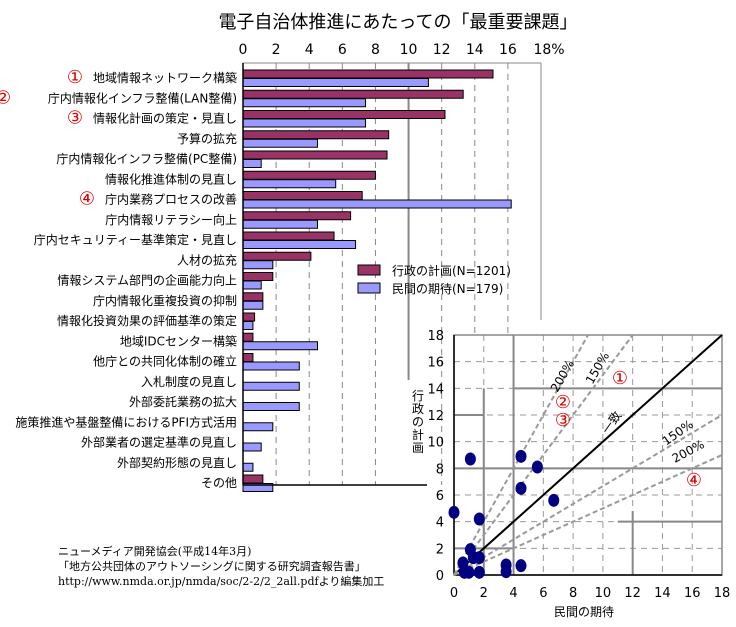 Image resolution: width=736 pixels, height=627 pixels. What do you see at coordinates (171, 199) in the screenshot?
I see `category-label: 庁内業務プロセスの改善` at bounding box center [171, 199].